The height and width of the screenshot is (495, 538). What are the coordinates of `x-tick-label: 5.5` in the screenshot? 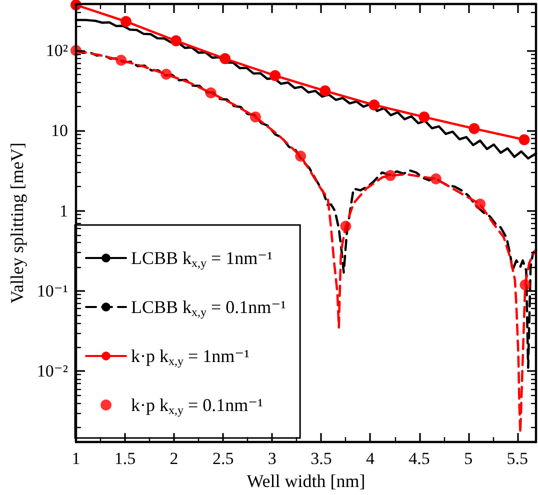 It's located at (517, 458).